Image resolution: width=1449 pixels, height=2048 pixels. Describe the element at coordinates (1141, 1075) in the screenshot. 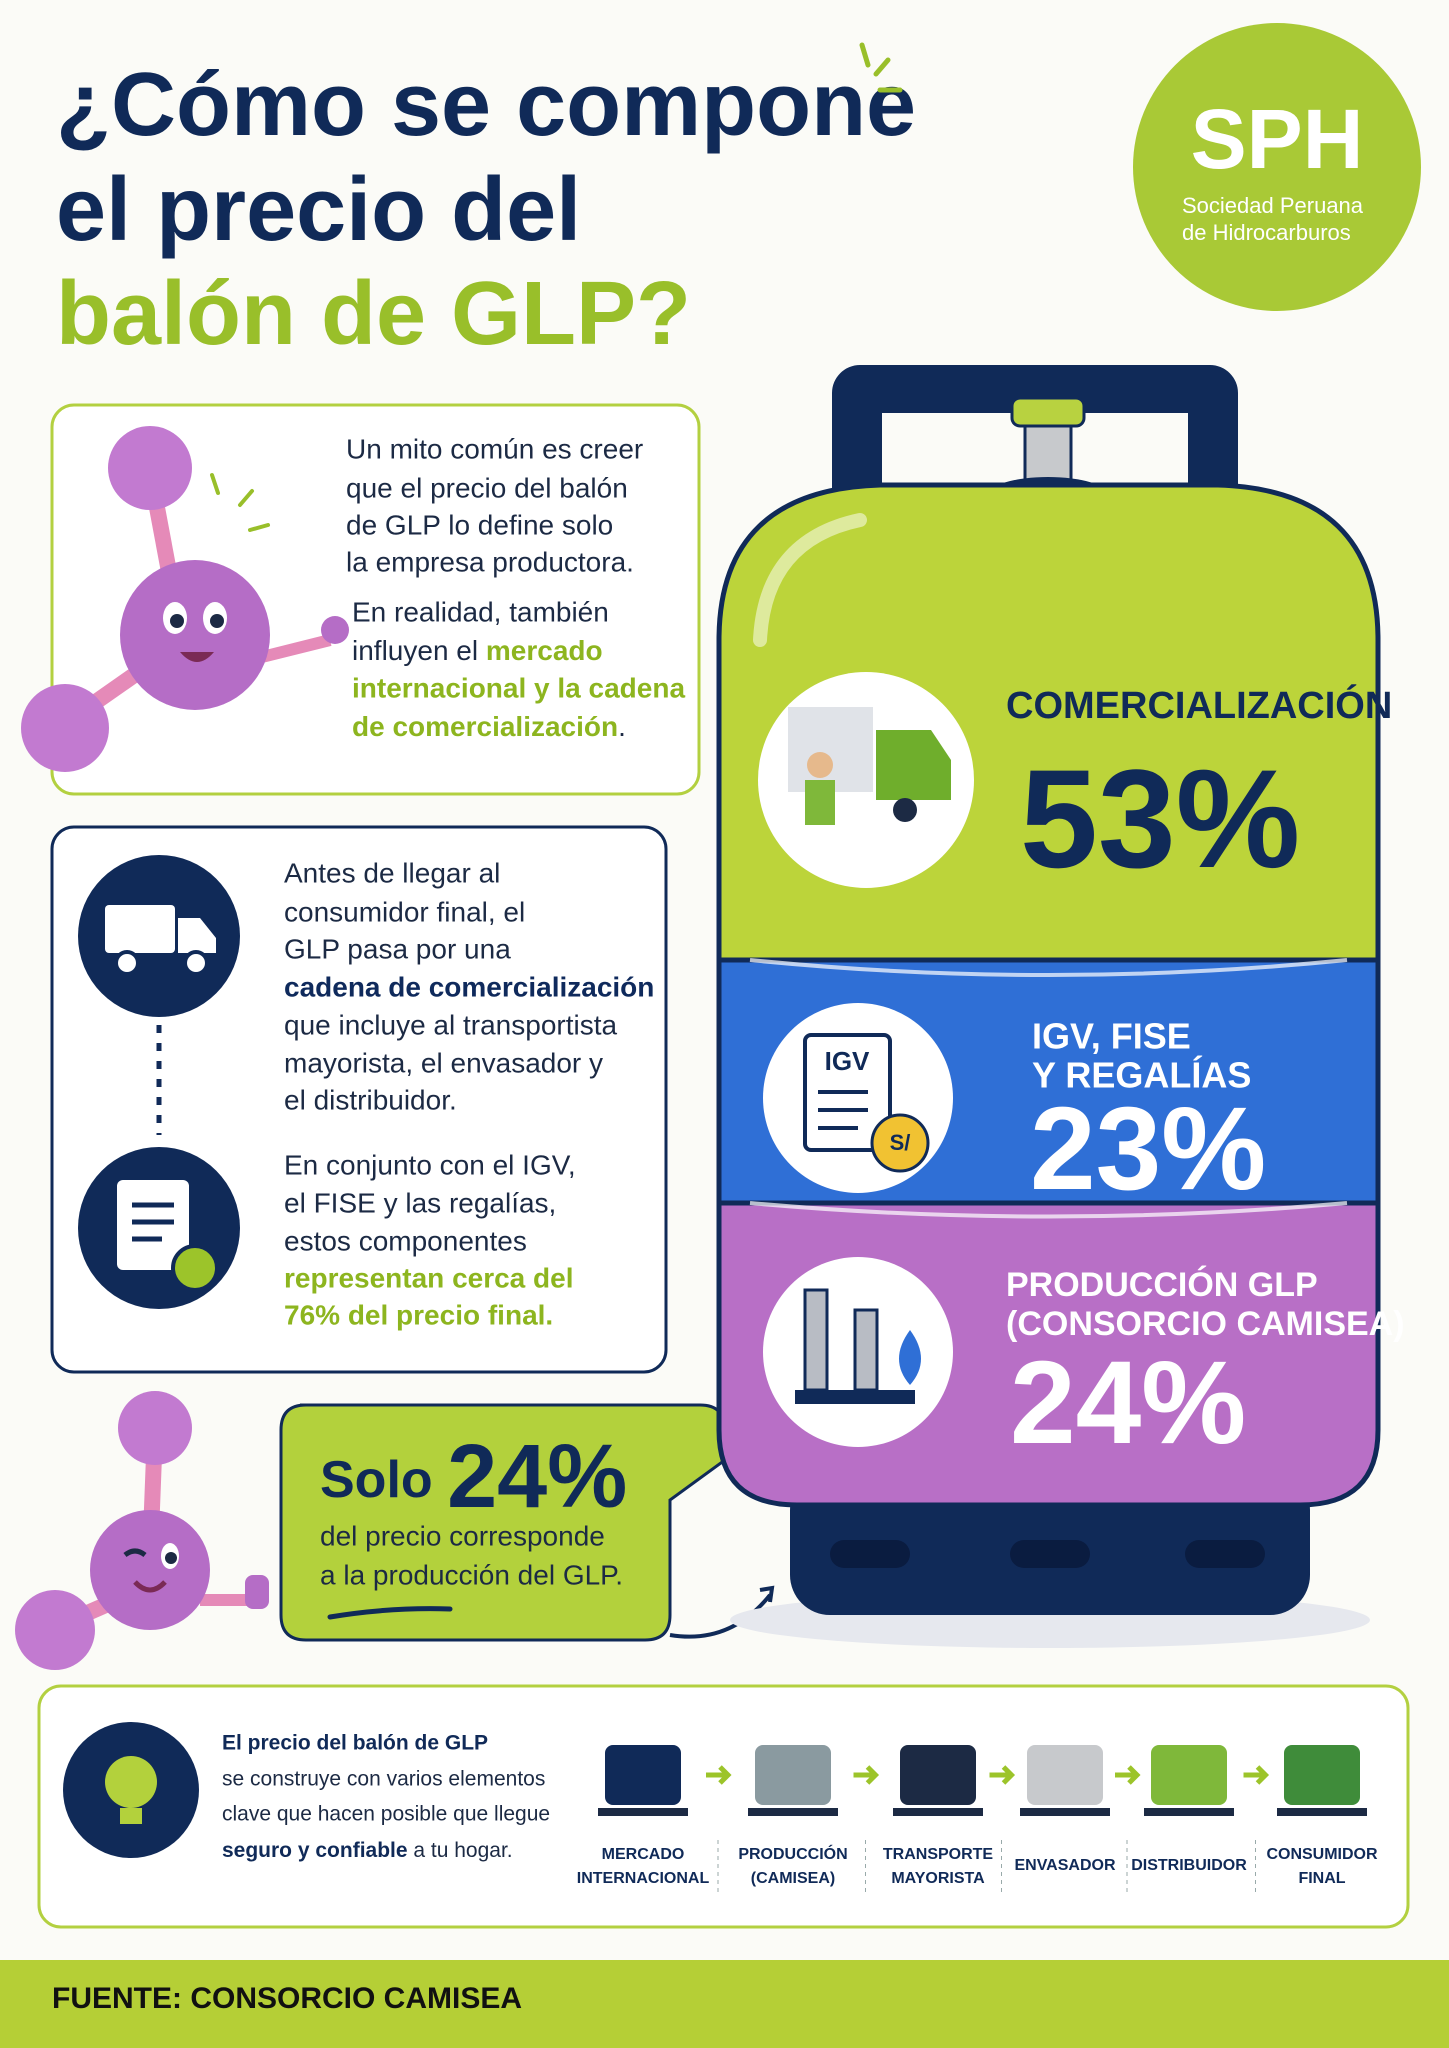

I see `section-label: Y REGALÍAS` at that location.